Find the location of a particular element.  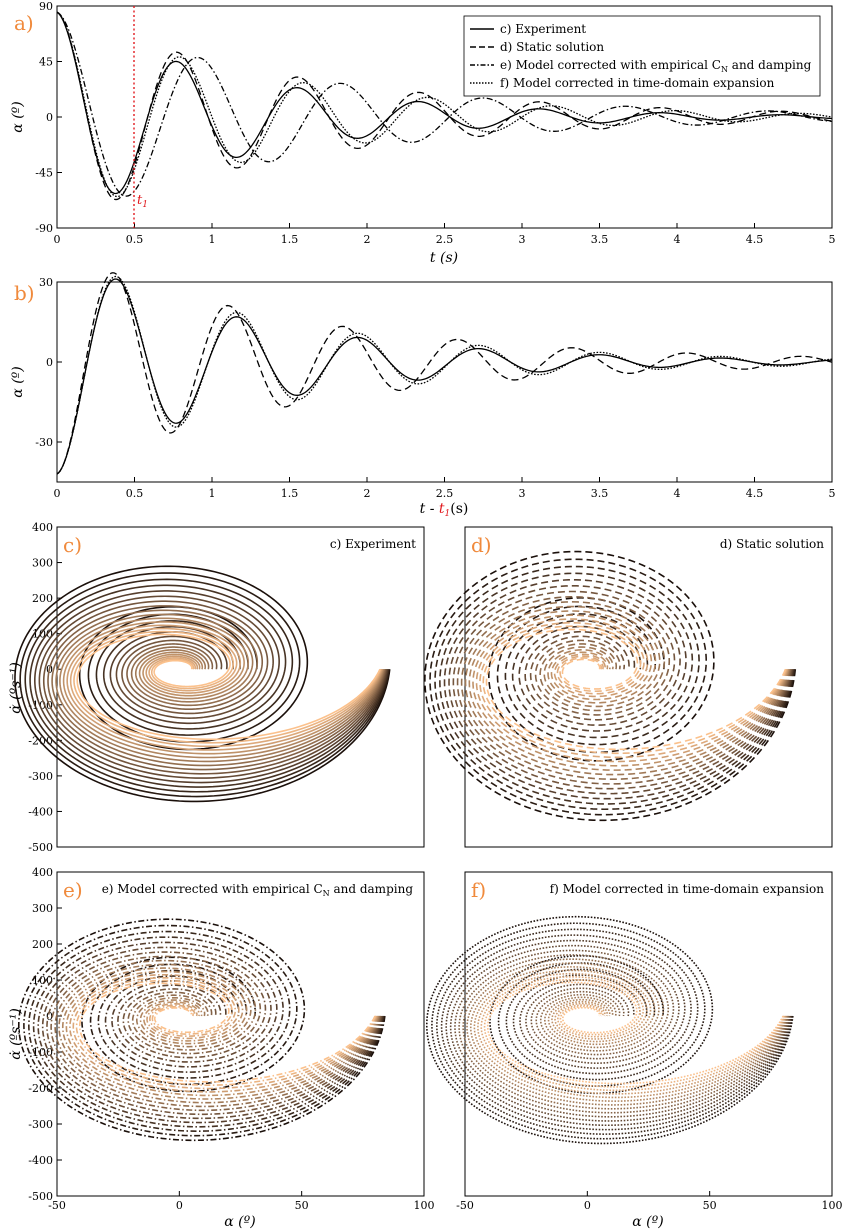

x-tick-label: 3.5 is located at coordinates (600, 493).